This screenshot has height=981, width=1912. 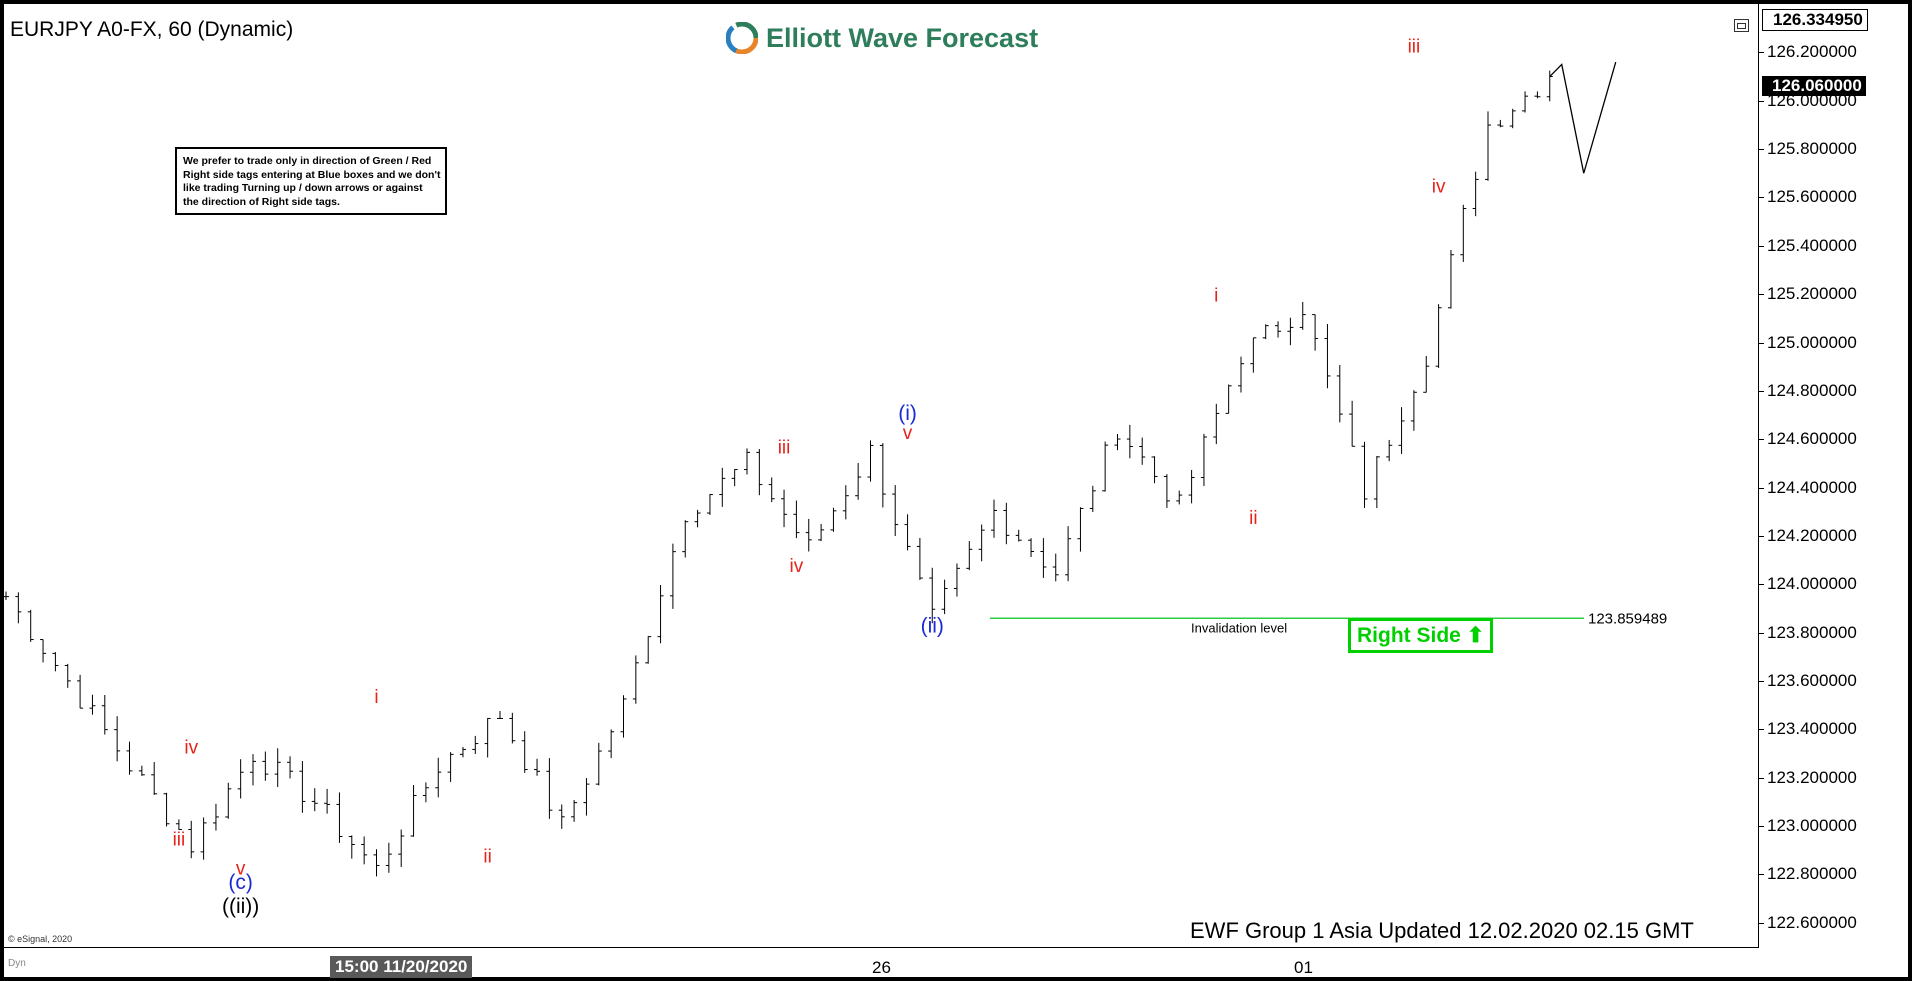 What do you see at coordinates (1812, 777) in the screenshot?
I see `y-tick-label: 123.200000` at bounding box center [1812, 777].